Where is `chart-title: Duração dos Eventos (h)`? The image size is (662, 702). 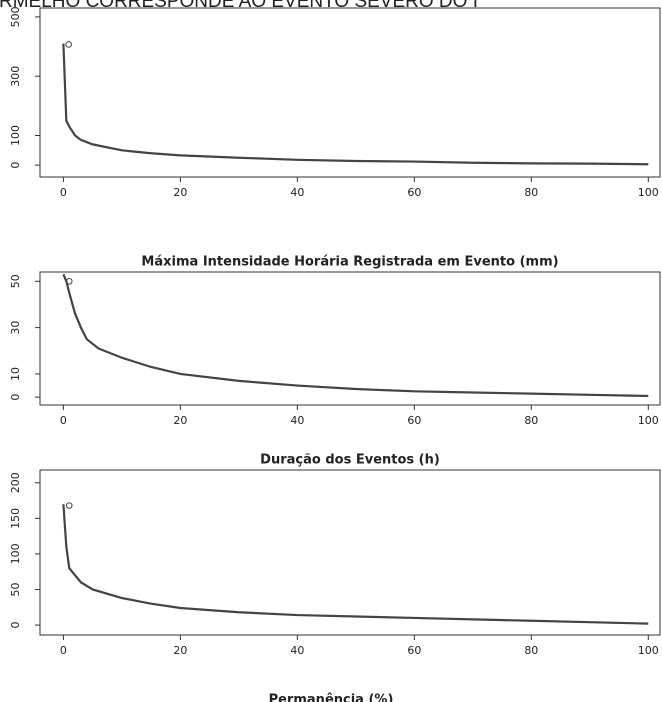 chart-title: Duração dos Eventos (h) is located at coordinates (350, 460).